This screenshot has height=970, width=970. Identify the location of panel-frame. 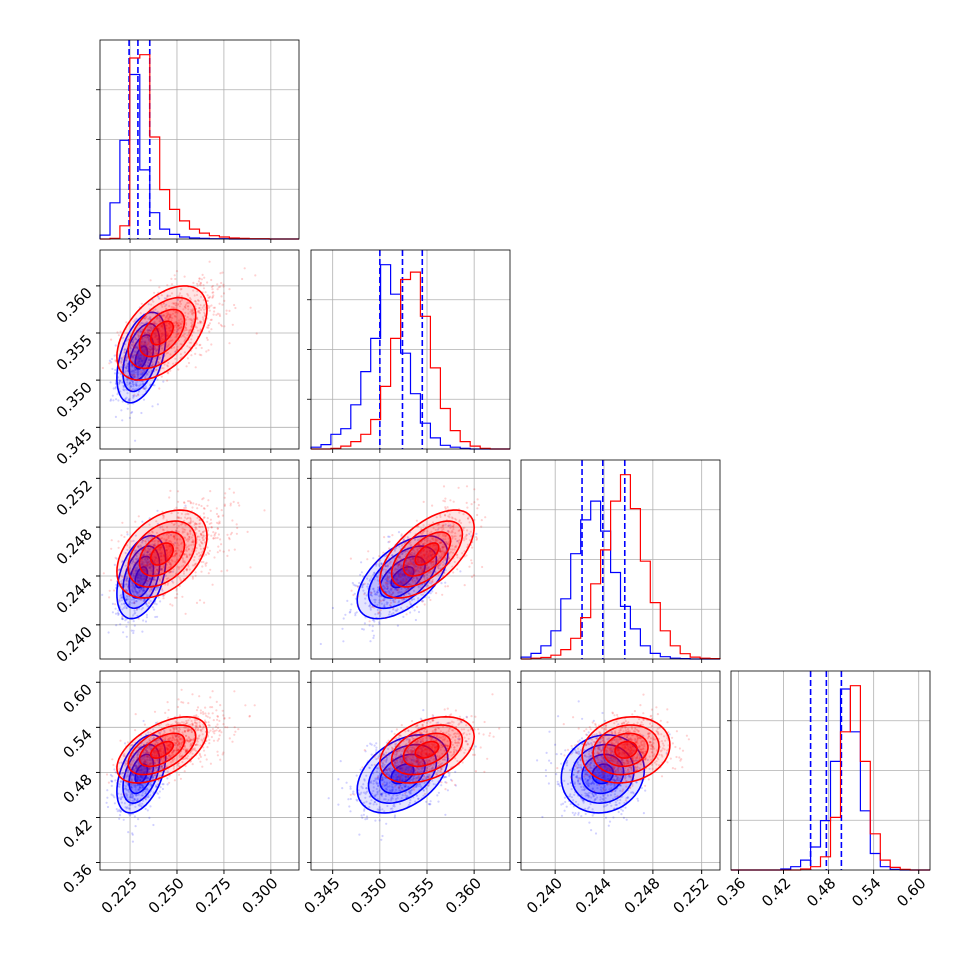
(410, 559).